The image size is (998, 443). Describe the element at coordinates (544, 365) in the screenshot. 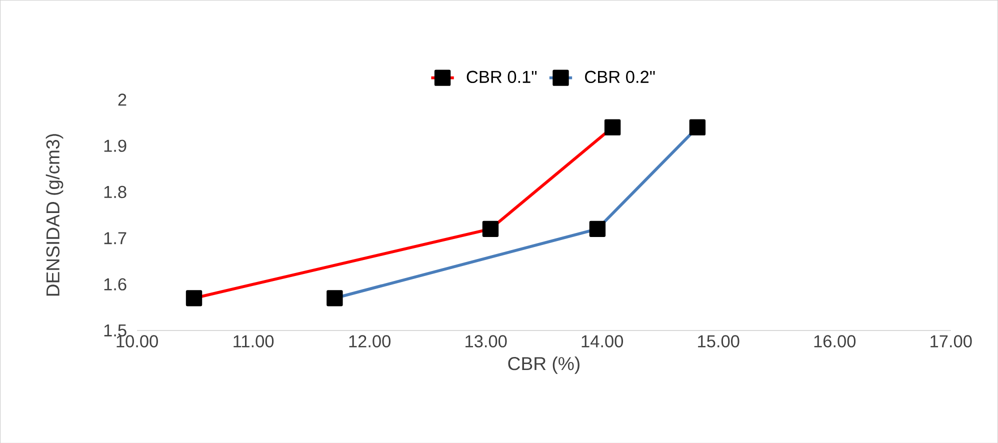

I see `x-axis-title: CBR (%)` at that location.